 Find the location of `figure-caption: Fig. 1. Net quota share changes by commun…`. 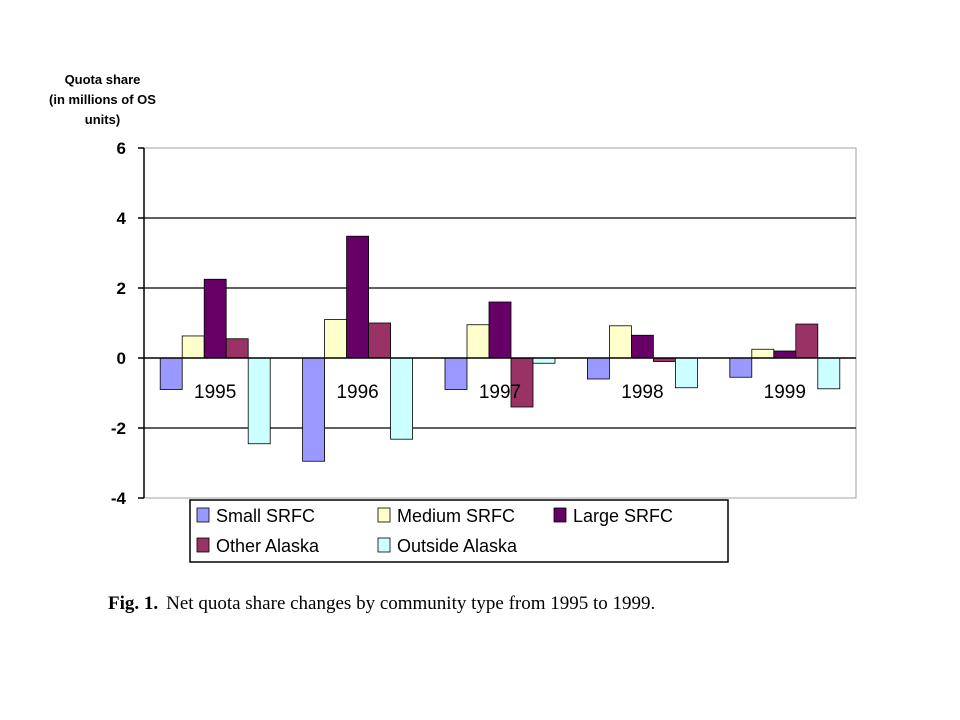

figure-caption: Fig. 1. Net quota share changes by commun… is located at coordinates (381, 604).